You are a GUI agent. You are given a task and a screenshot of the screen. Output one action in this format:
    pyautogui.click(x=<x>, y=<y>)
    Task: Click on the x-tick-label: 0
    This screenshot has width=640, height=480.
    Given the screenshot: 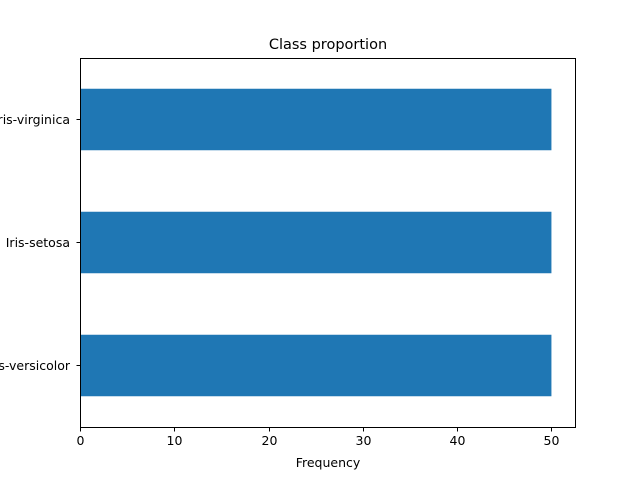 What is the action you would take?
    pyautogui.click(x=81, y=440)
    